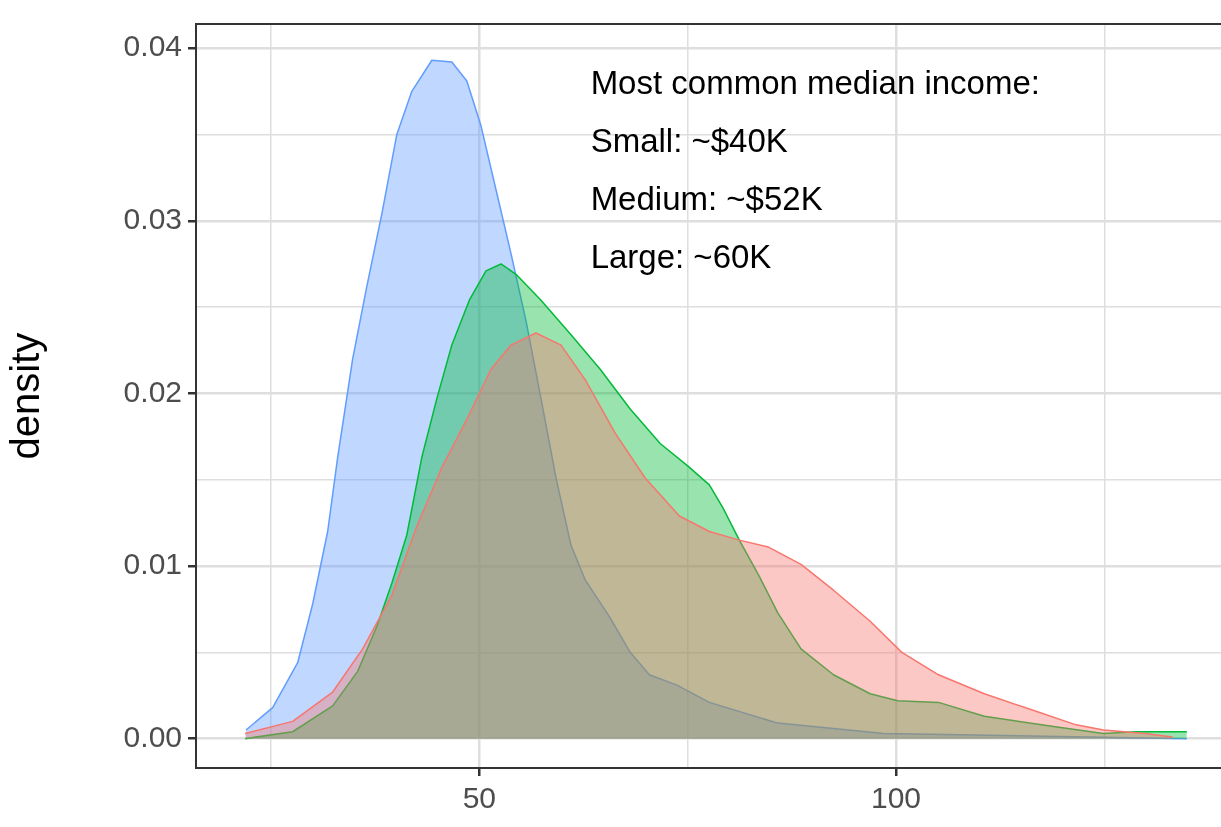  I want to click on annotation: Large: ~60K, so click(681, 256).